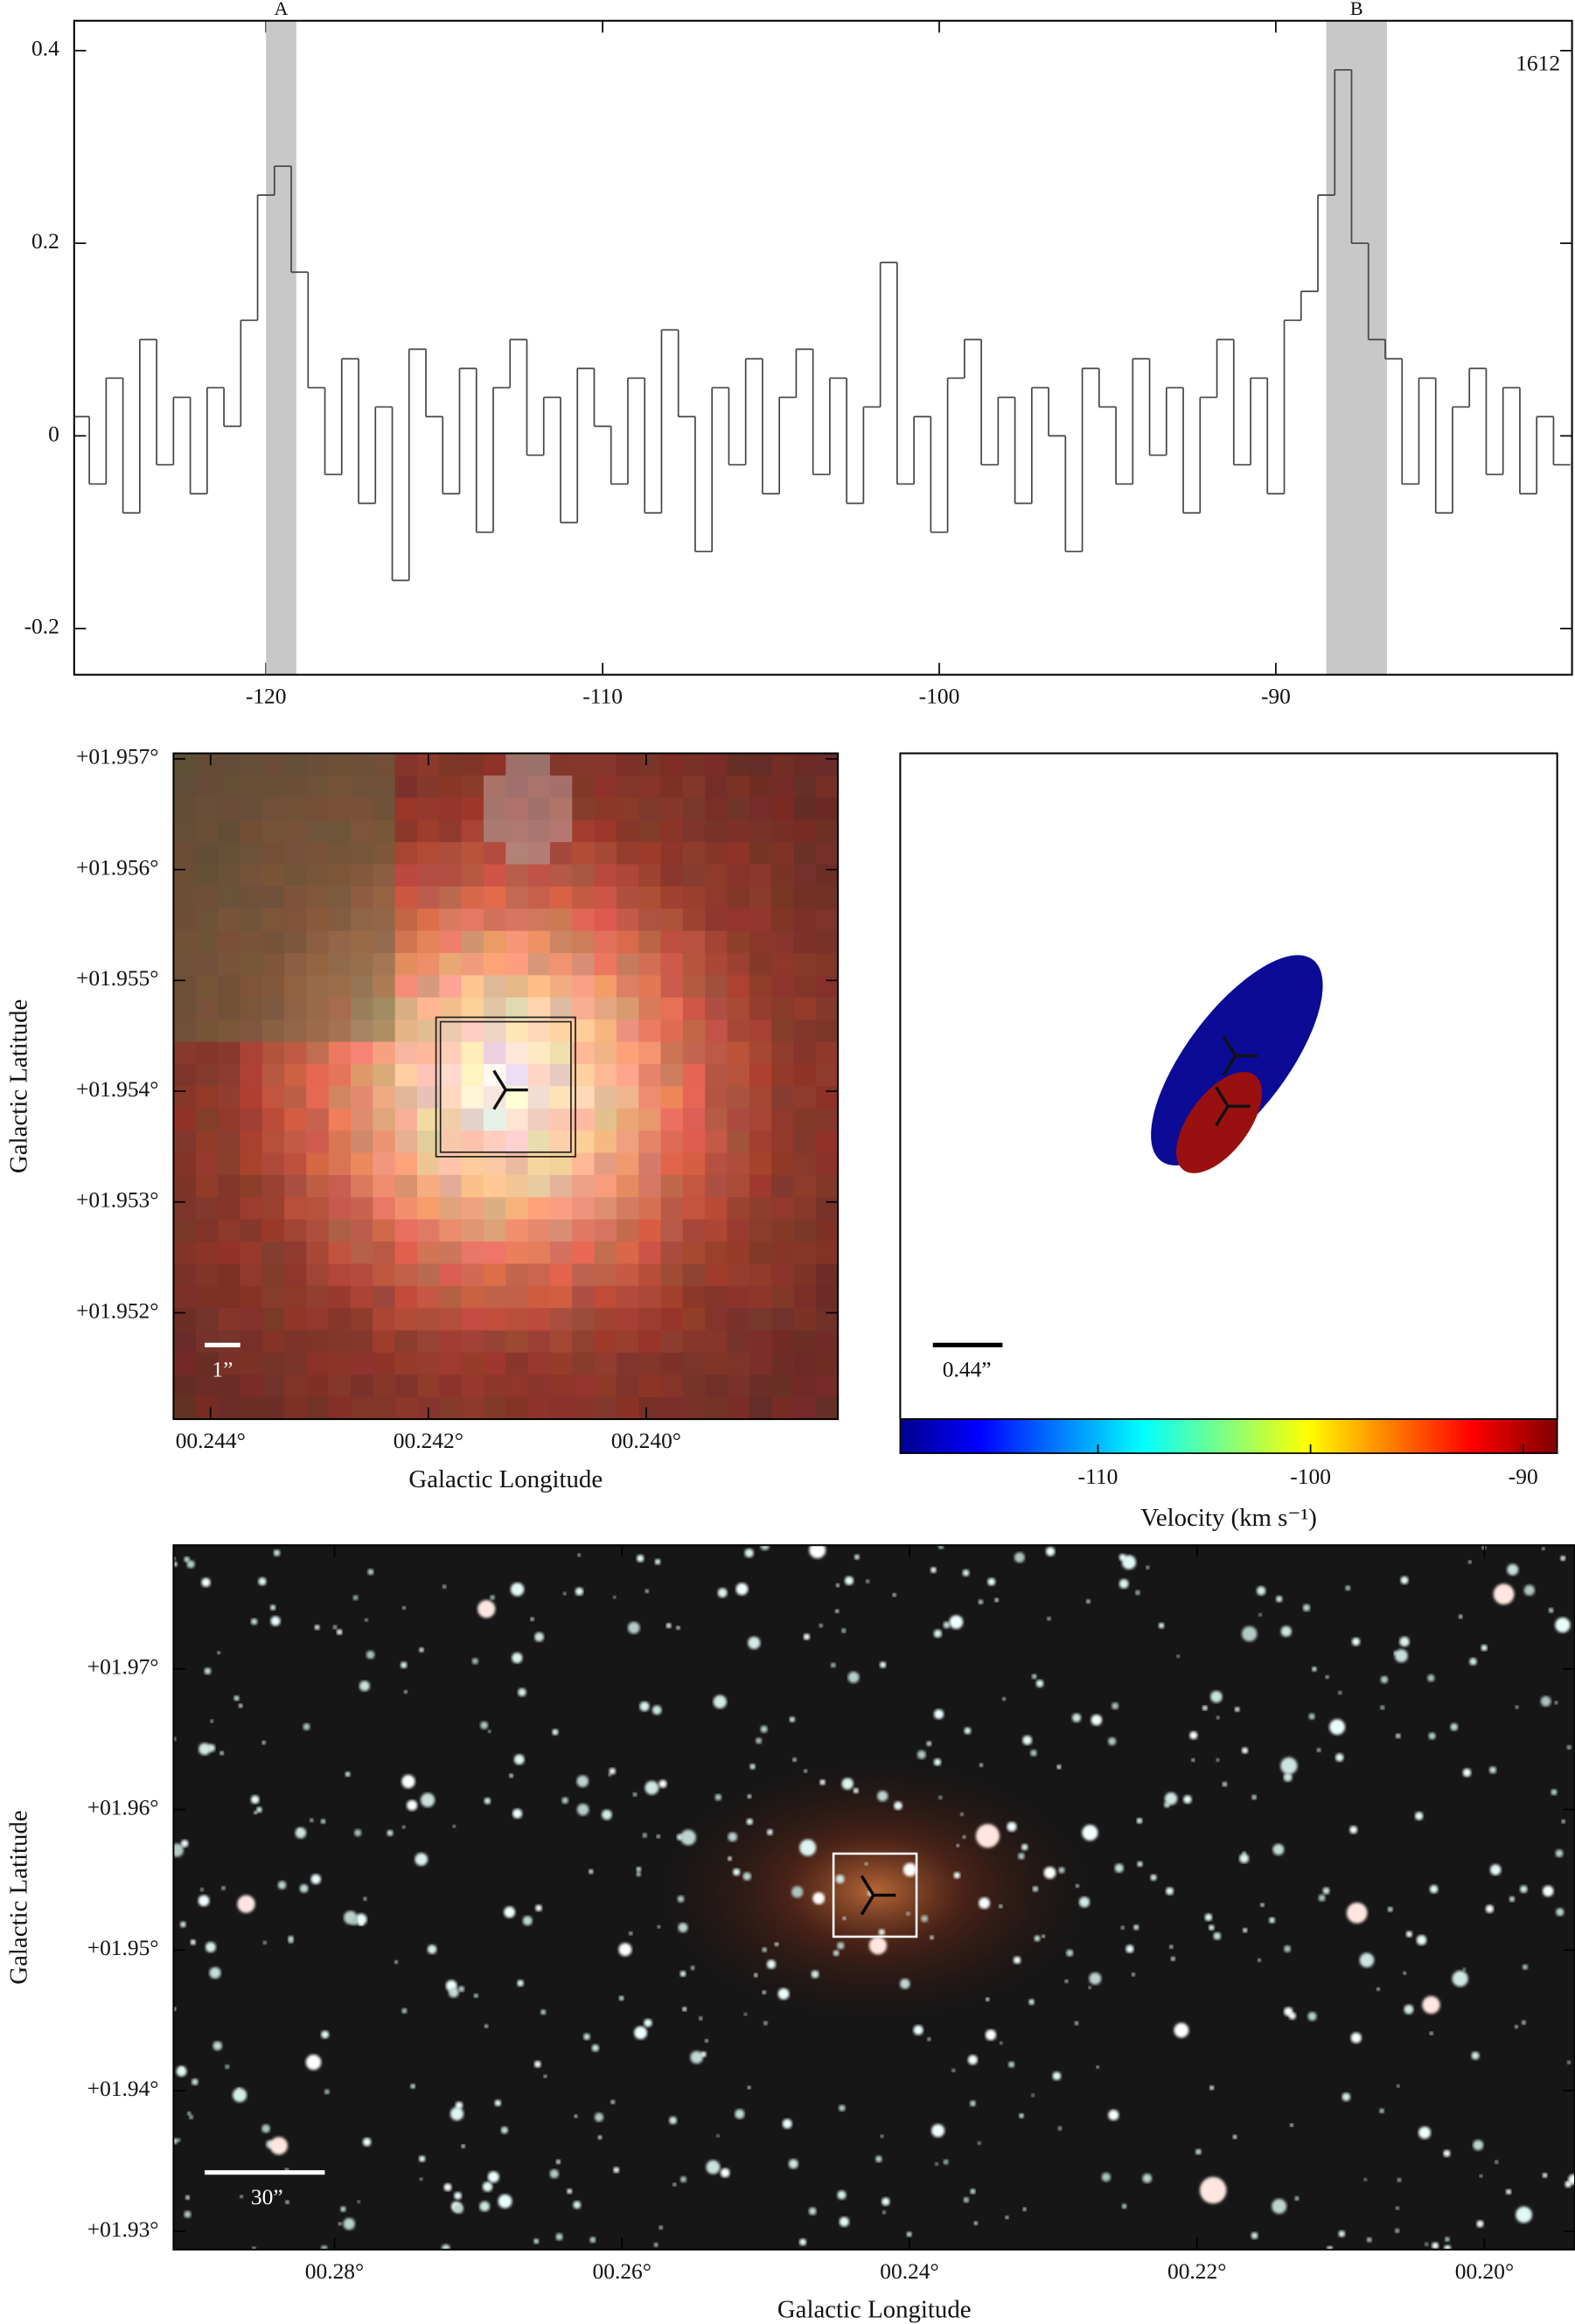 Image resolution: width=1575 pixels, height=2324 pixels. What do you see at coordinates (909, 2271) in the screenshot?
I see `x-tick-label: 00.24°` at bounding box center [909, 2271].